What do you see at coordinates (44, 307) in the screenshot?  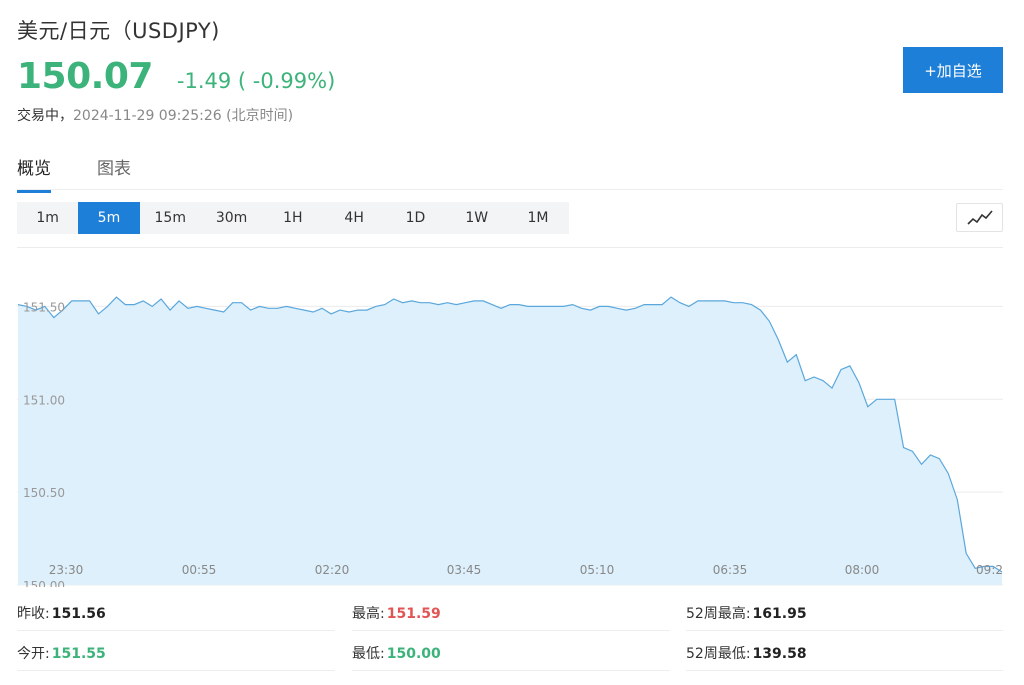 I see `y-tick-label: 151.50` at bounding box center [44, 307].